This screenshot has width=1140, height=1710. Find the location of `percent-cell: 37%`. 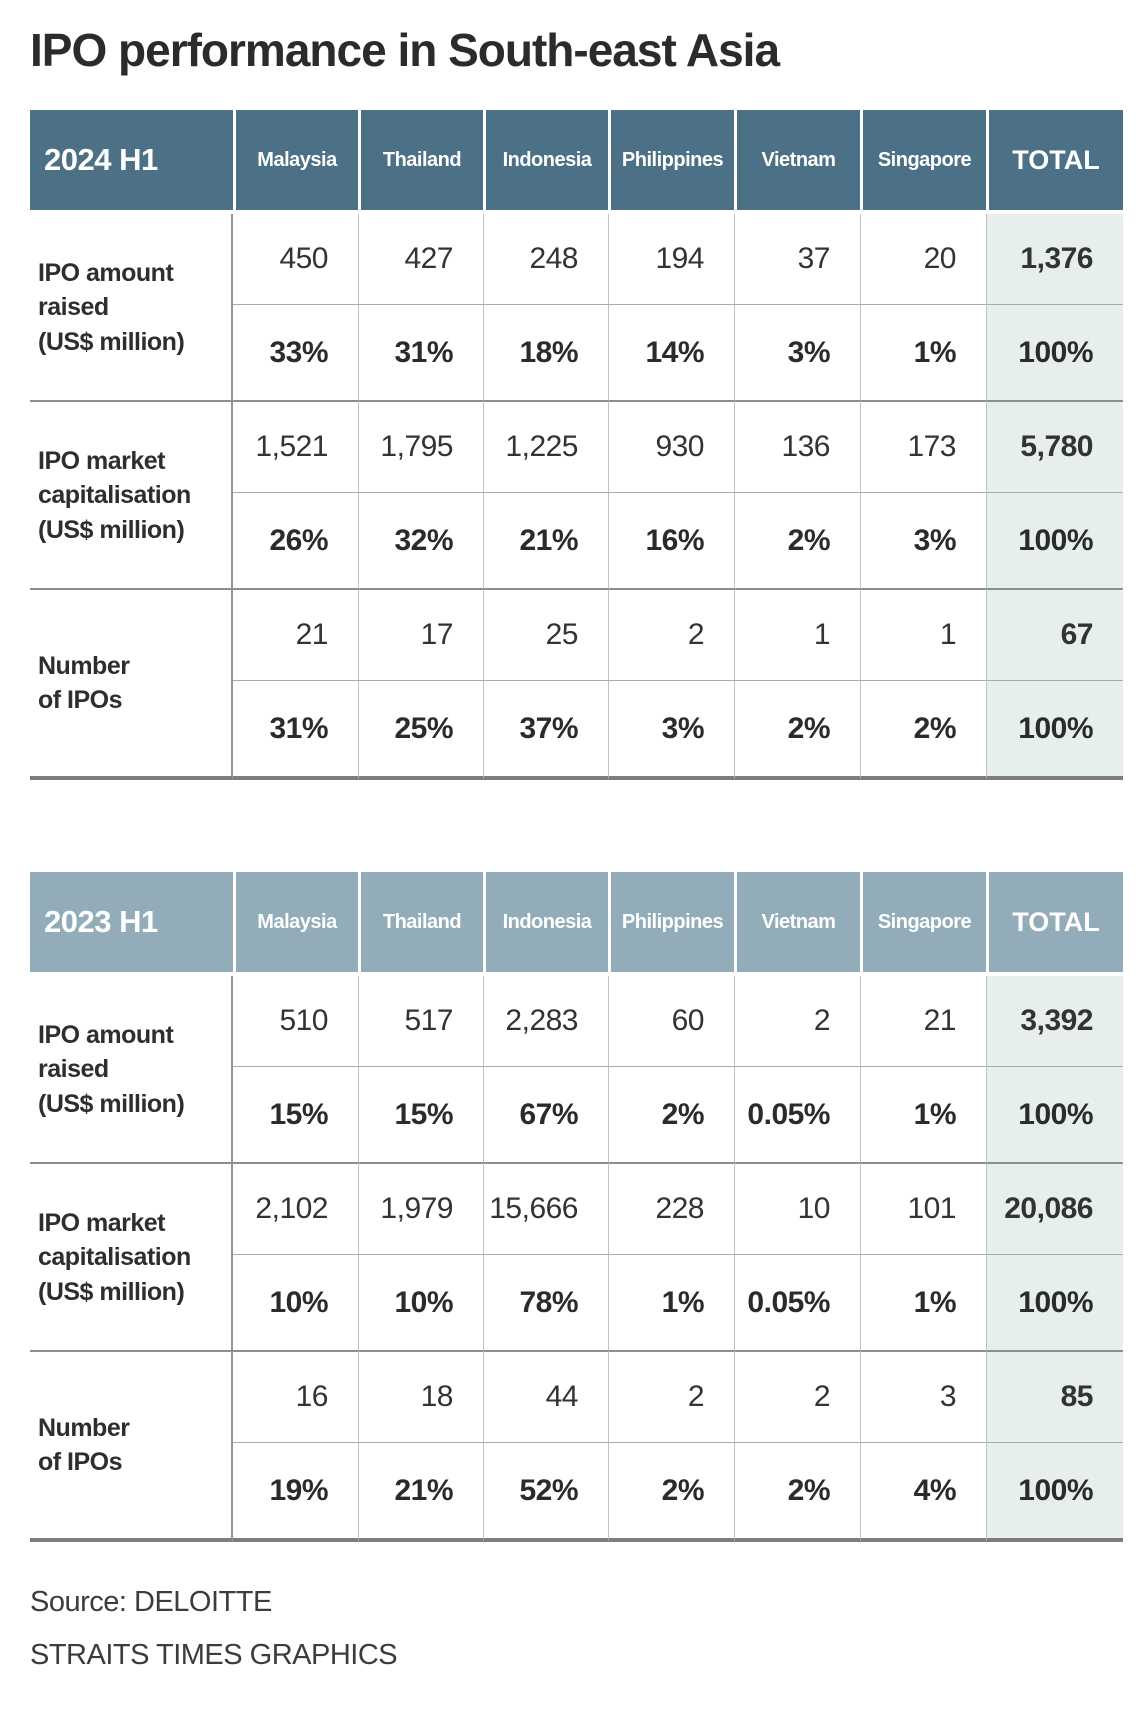

percent-cell: 37% is located at coordinates (545, 731).